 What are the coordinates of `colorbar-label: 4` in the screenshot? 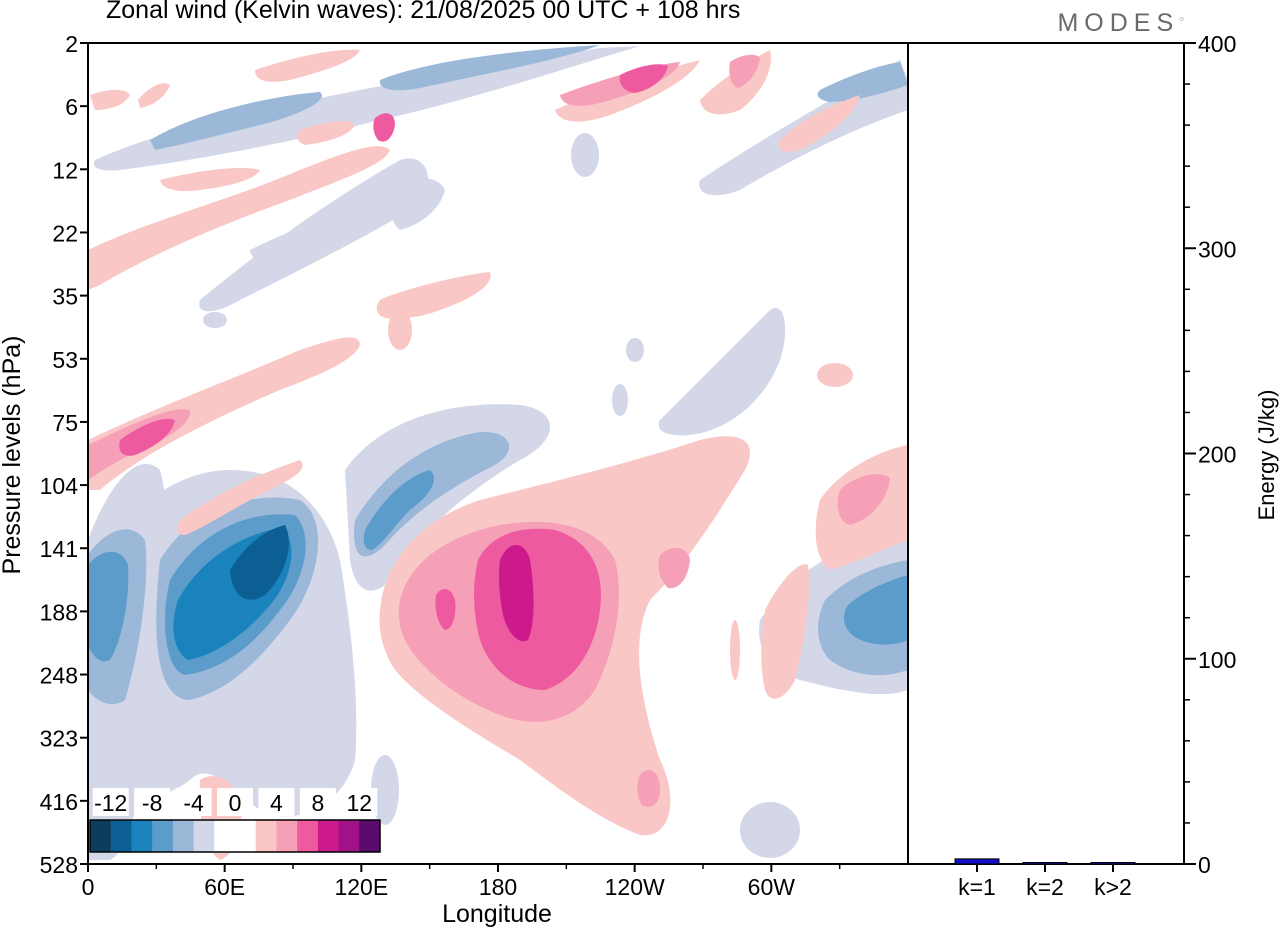 It's located at (276, 803).